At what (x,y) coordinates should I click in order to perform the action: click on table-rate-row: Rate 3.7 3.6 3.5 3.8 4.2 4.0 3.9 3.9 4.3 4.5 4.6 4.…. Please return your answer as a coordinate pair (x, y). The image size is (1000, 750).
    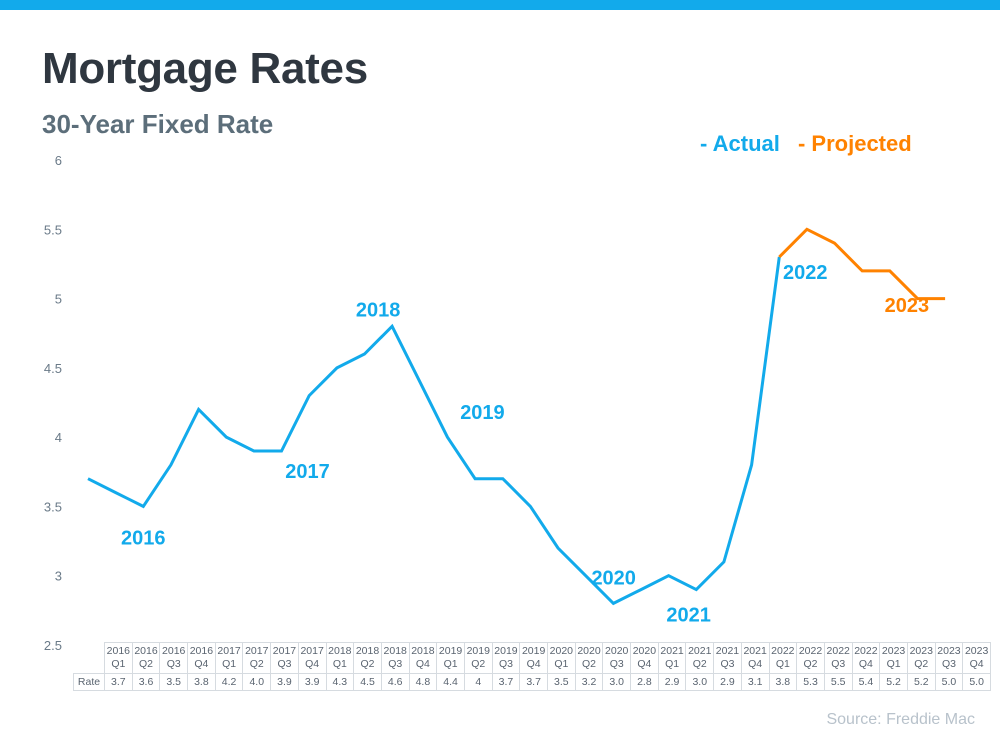
    Looking at the image, I should click on (532, 682).